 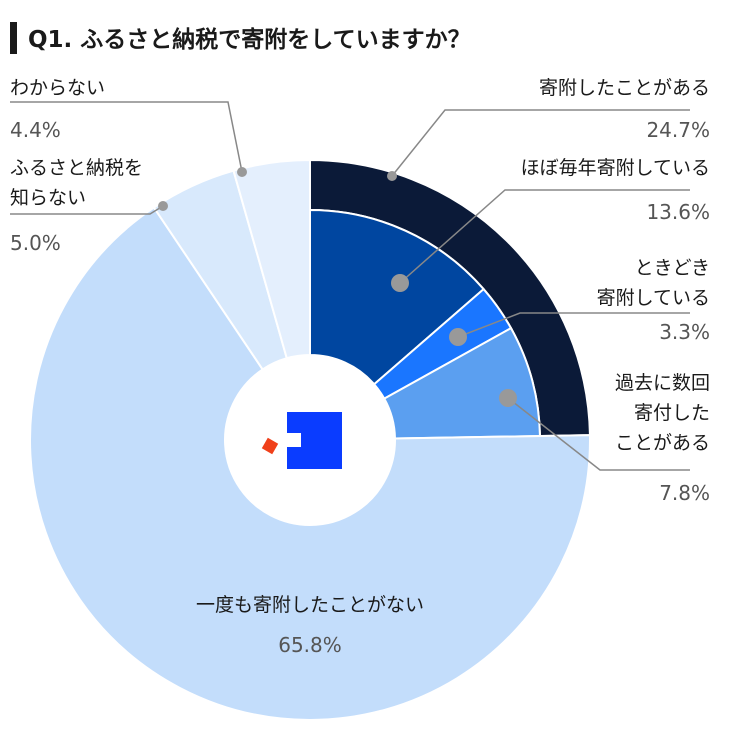 I want to click on slice-label: 過去に数回 寄付した ことがある, so click(x=662, y=413).